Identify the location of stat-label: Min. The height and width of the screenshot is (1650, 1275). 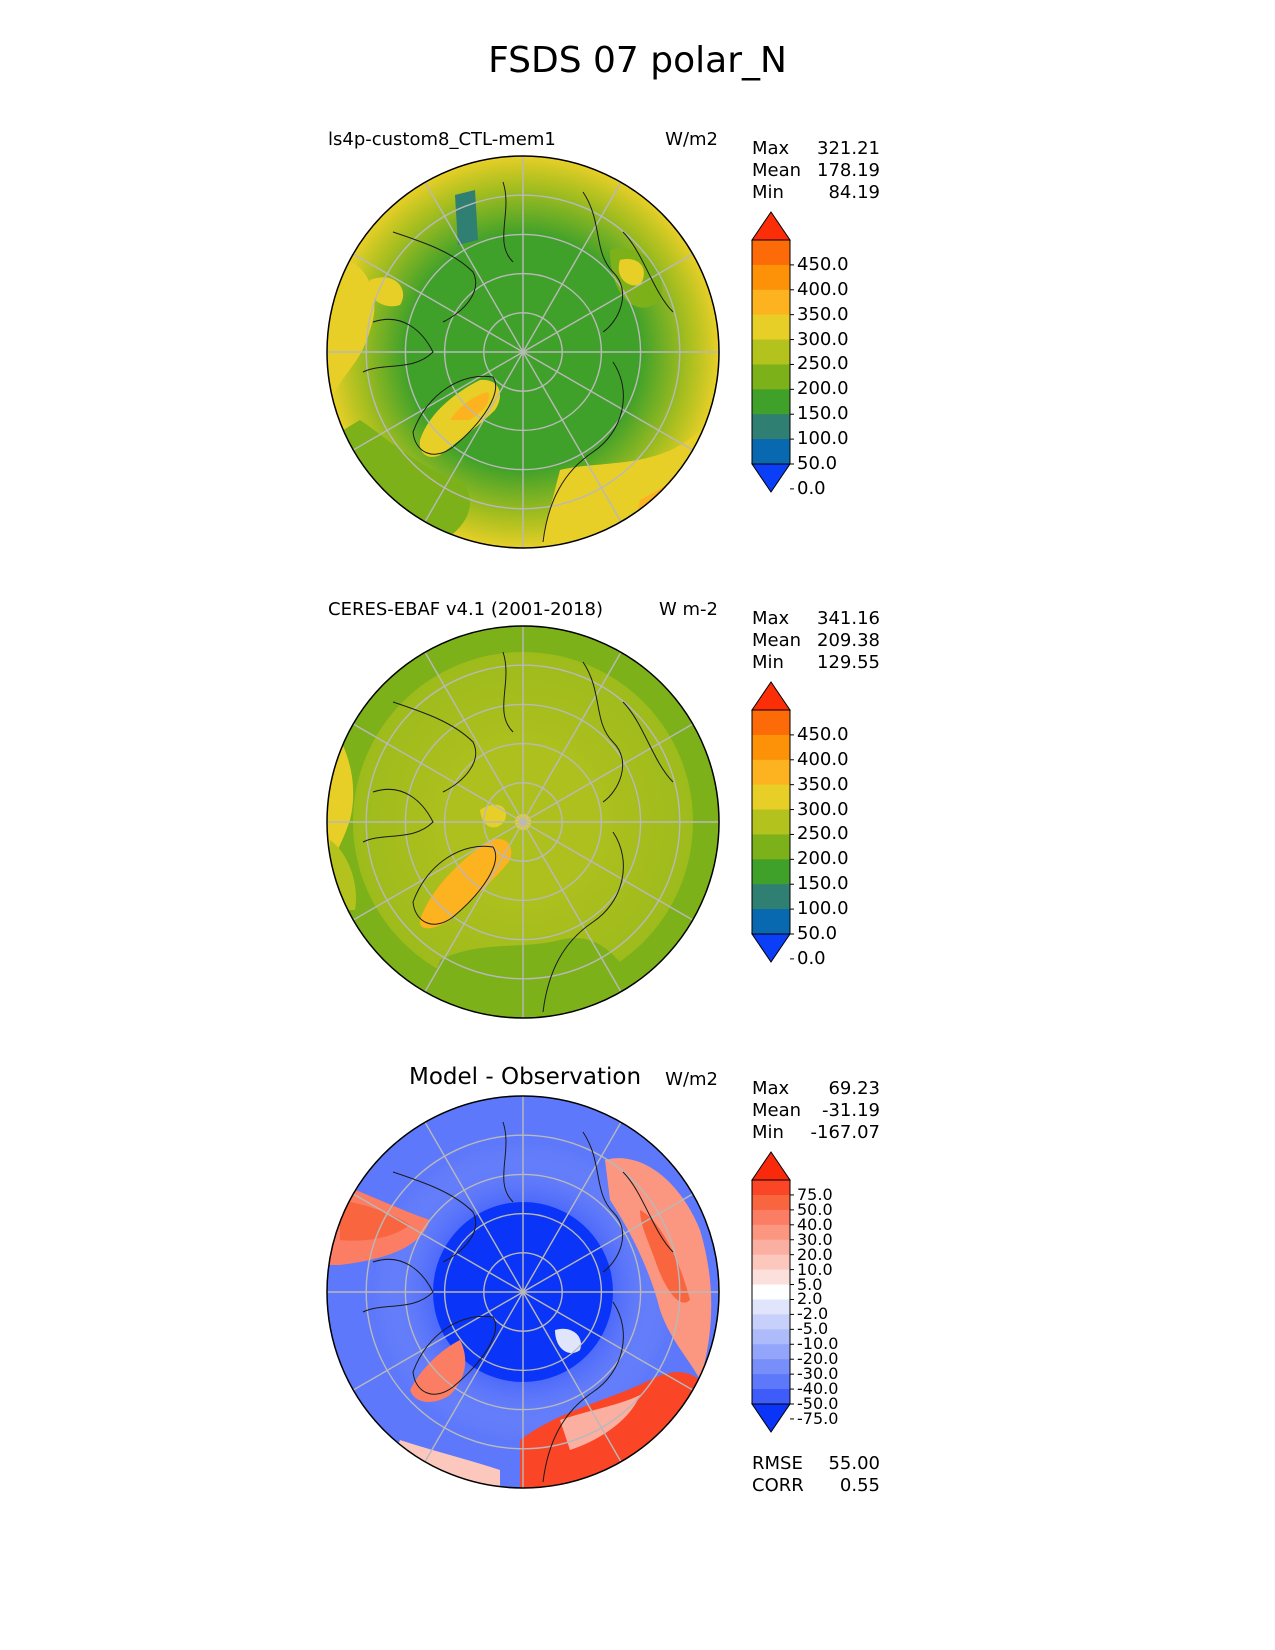
(768, 192).